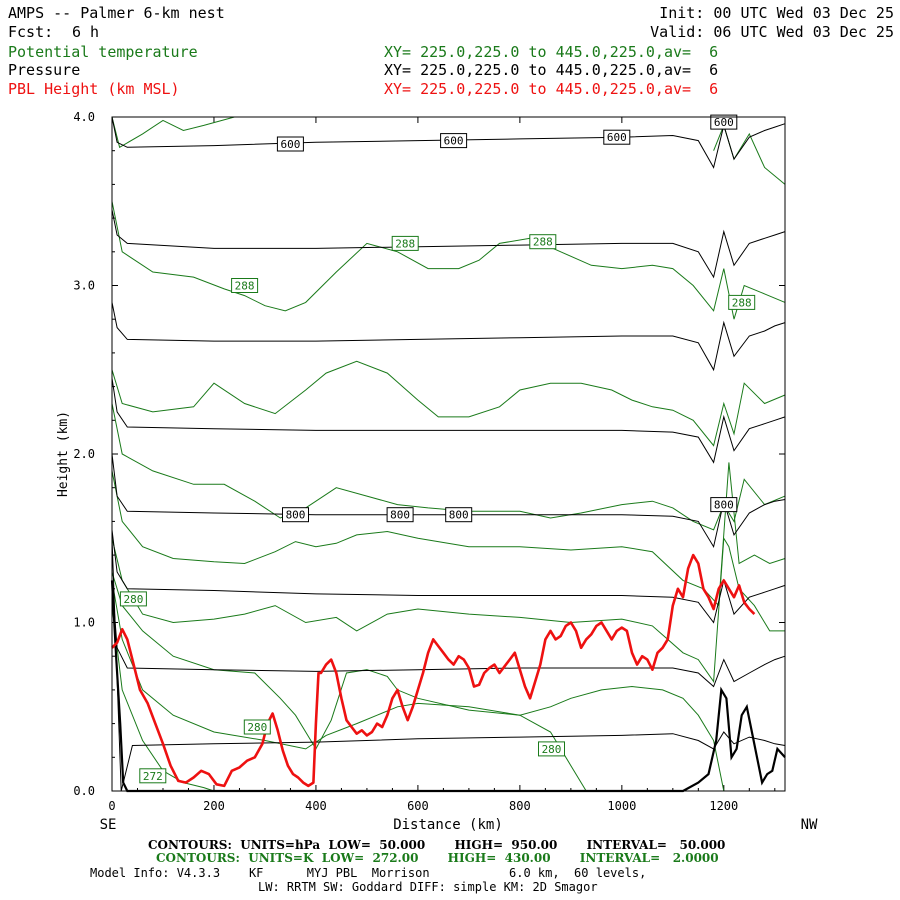  I want to click on y-tick-label: 0.0, so click(84, 791).